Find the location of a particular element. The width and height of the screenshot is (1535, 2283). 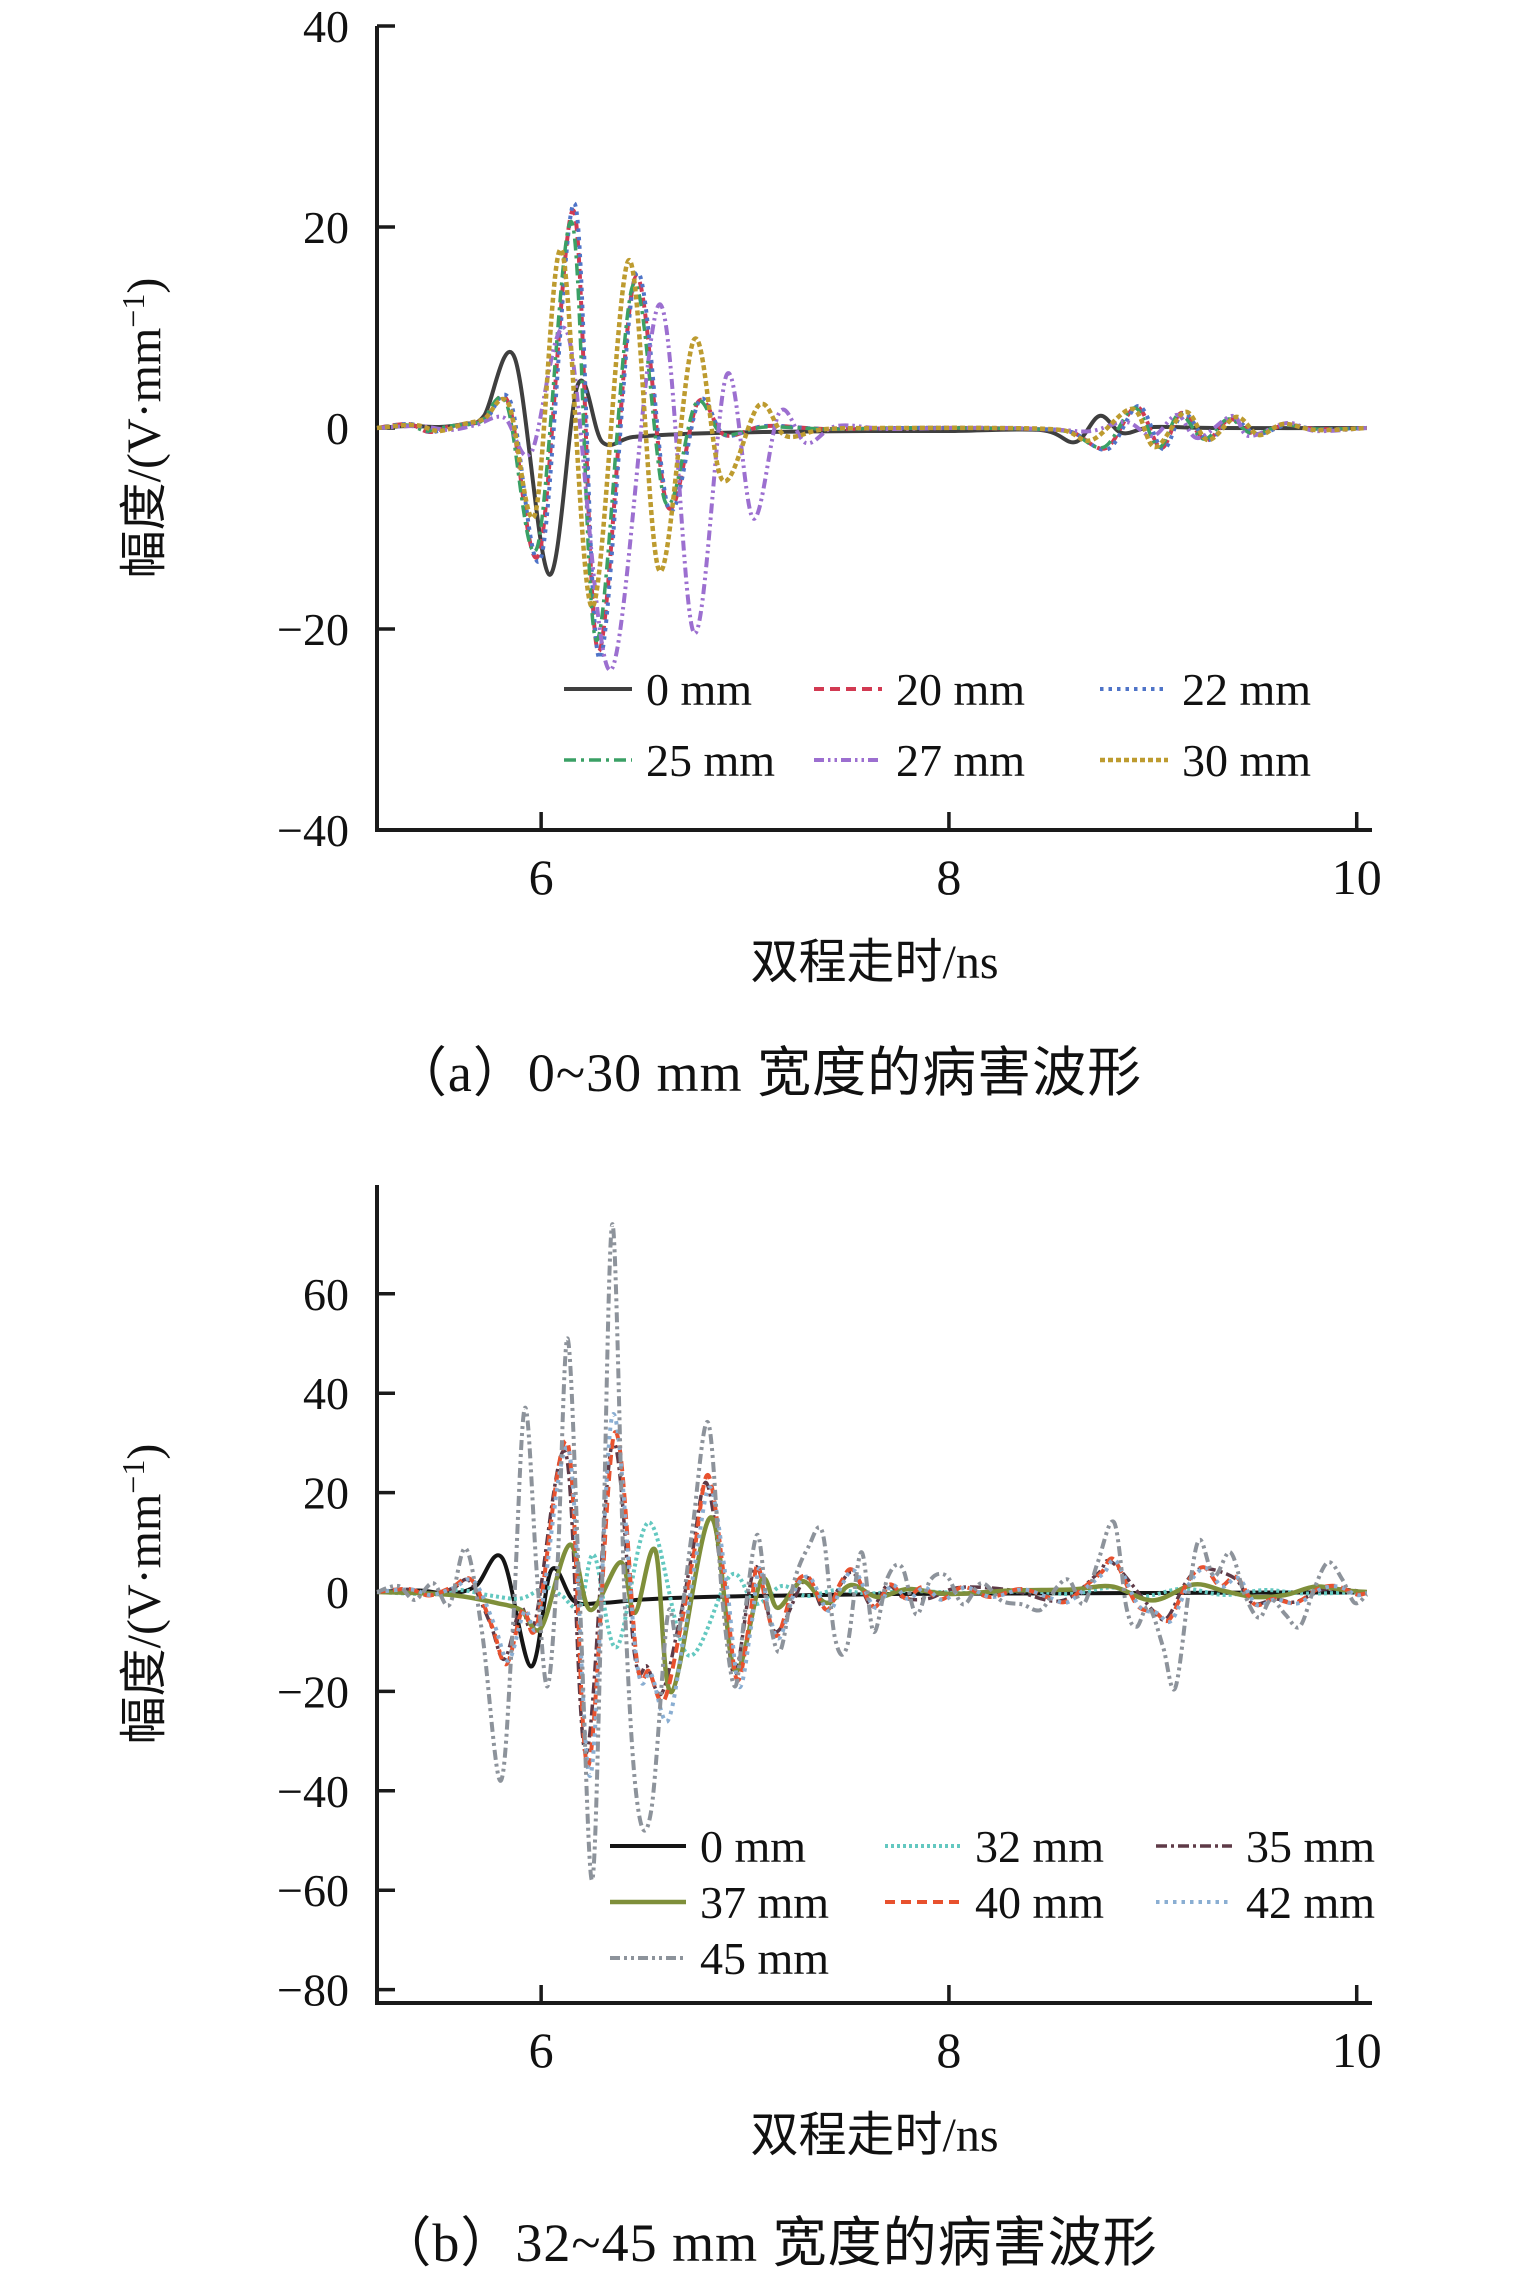

series-35-mm is located at coordinates (872, 1598).